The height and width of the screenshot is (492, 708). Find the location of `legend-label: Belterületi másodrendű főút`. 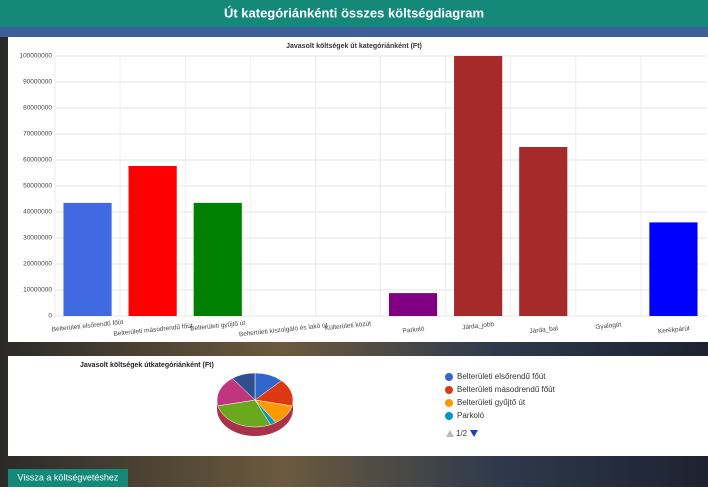

legend-label: Belterületi másodrendű főút is located at coordinates (506, 389).